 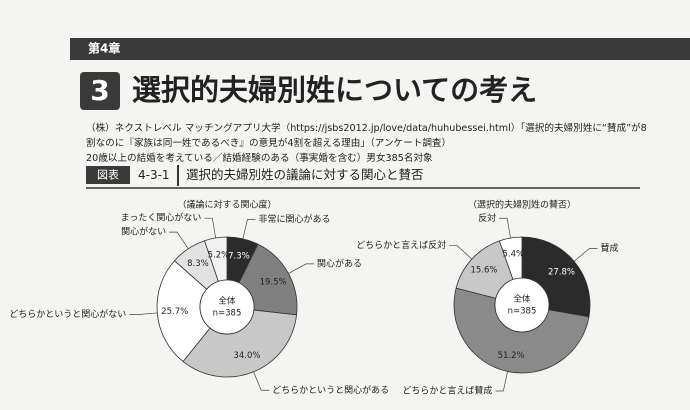 I want to click on category-label: どちらかというと関心がない, so click(x=67, y=314).